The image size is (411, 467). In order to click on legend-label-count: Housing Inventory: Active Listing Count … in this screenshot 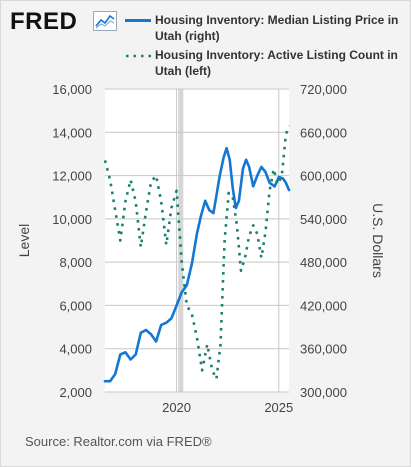, I will do `click(276, 63)`.